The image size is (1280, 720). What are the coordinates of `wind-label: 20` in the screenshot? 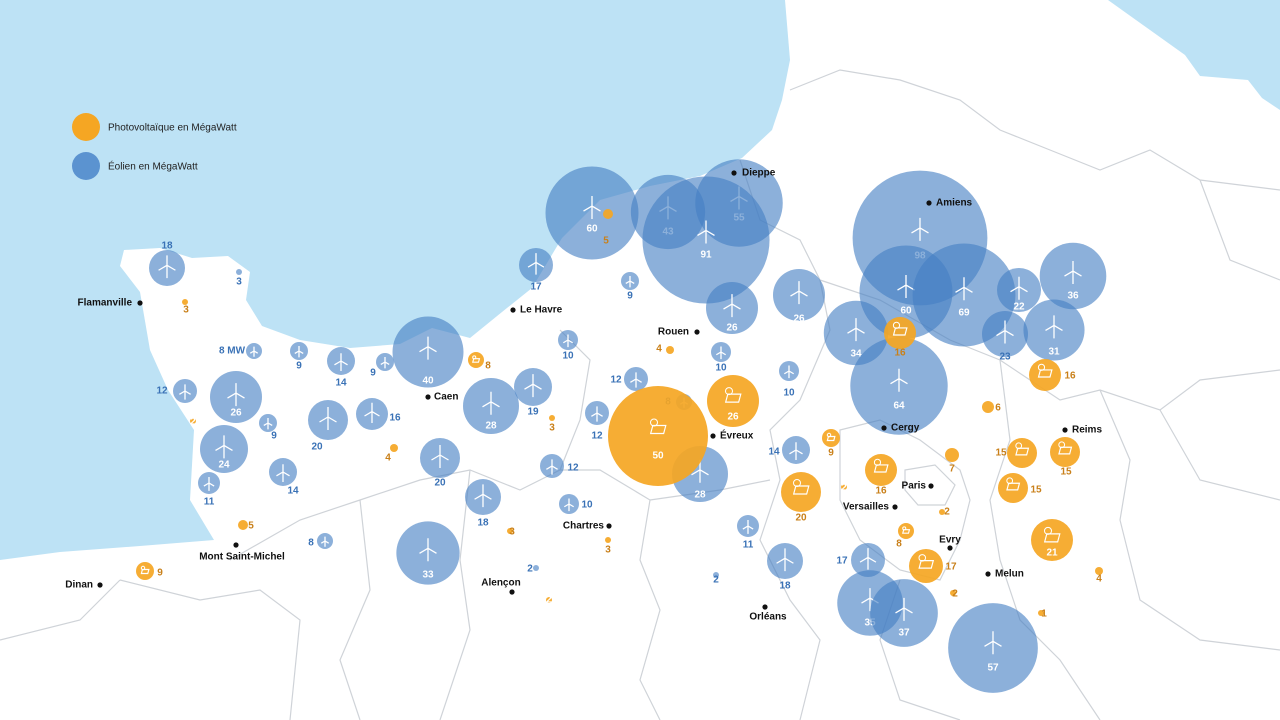 It's located at (317, 447).